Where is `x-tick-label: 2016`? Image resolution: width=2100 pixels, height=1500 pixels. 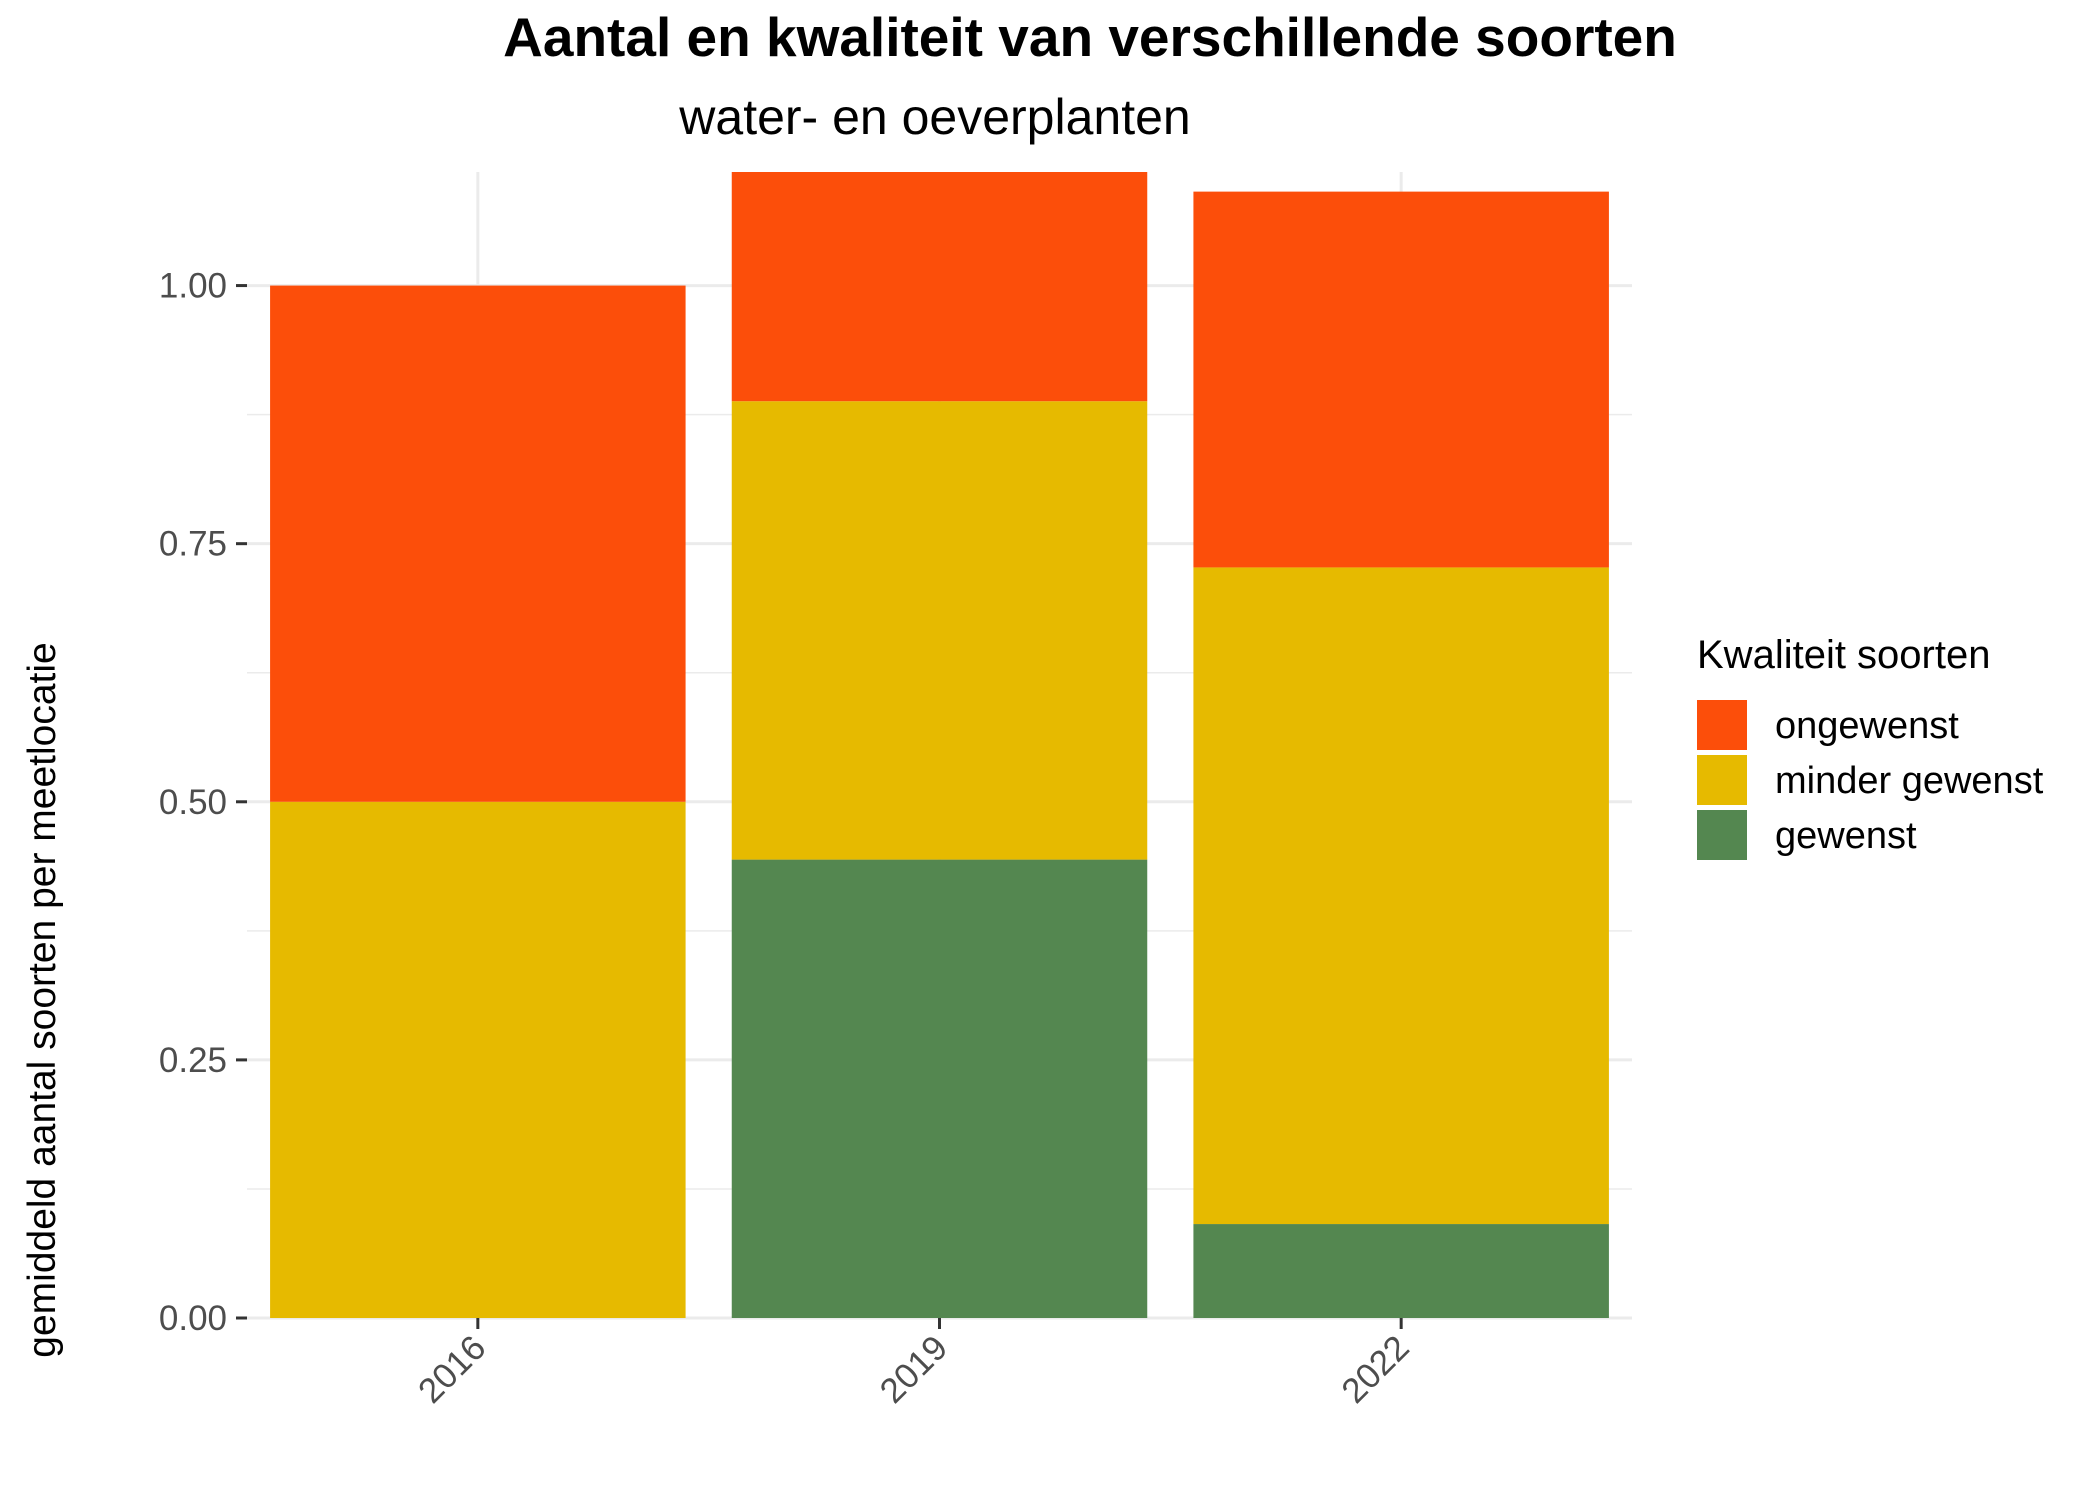 x-tick-label: 2016 is located at coordinates (452, 1369).